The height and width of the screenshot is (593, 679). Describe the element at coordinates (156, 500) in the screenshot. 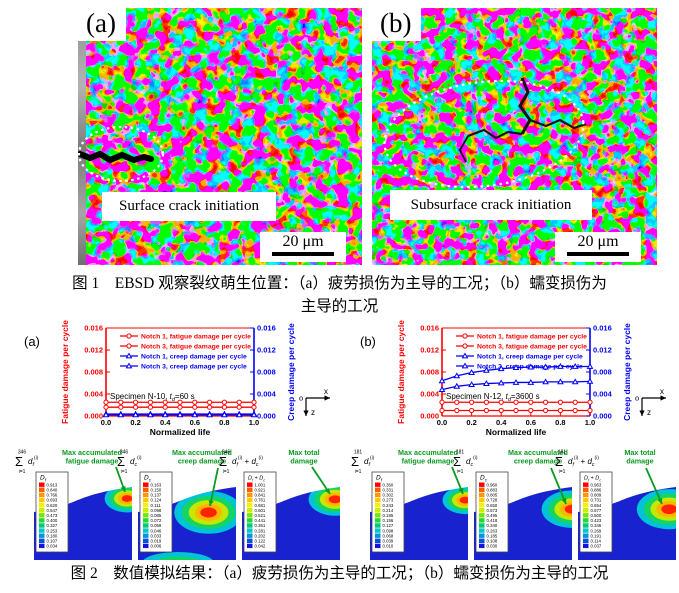

I see `svg-text: 0.124` at that location.